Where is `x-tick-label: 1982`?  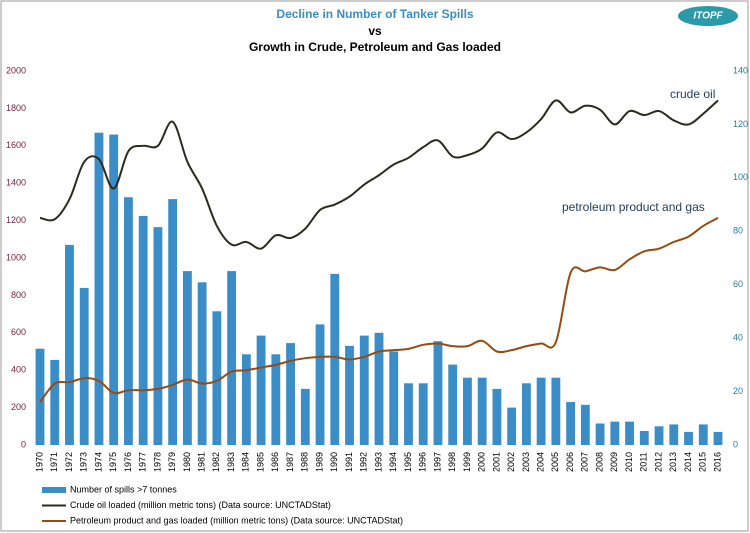 x-tick-label: 1982 is located at coordinates (216, 462).